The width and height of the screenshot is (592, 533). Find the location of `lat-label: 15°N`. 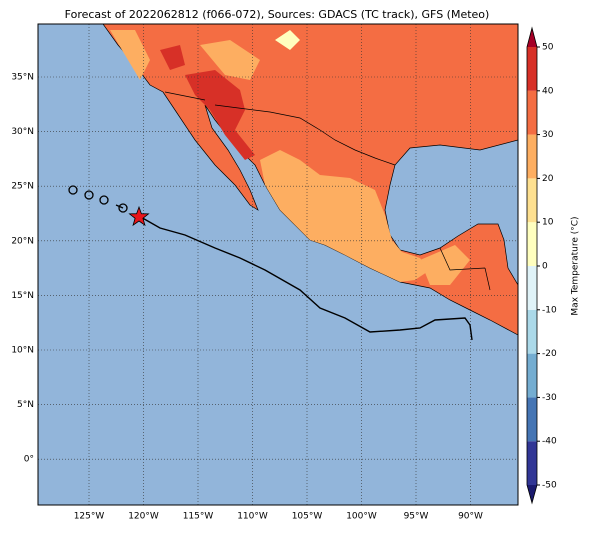

lat-label: 15°N is located at coordinates (22, 296).